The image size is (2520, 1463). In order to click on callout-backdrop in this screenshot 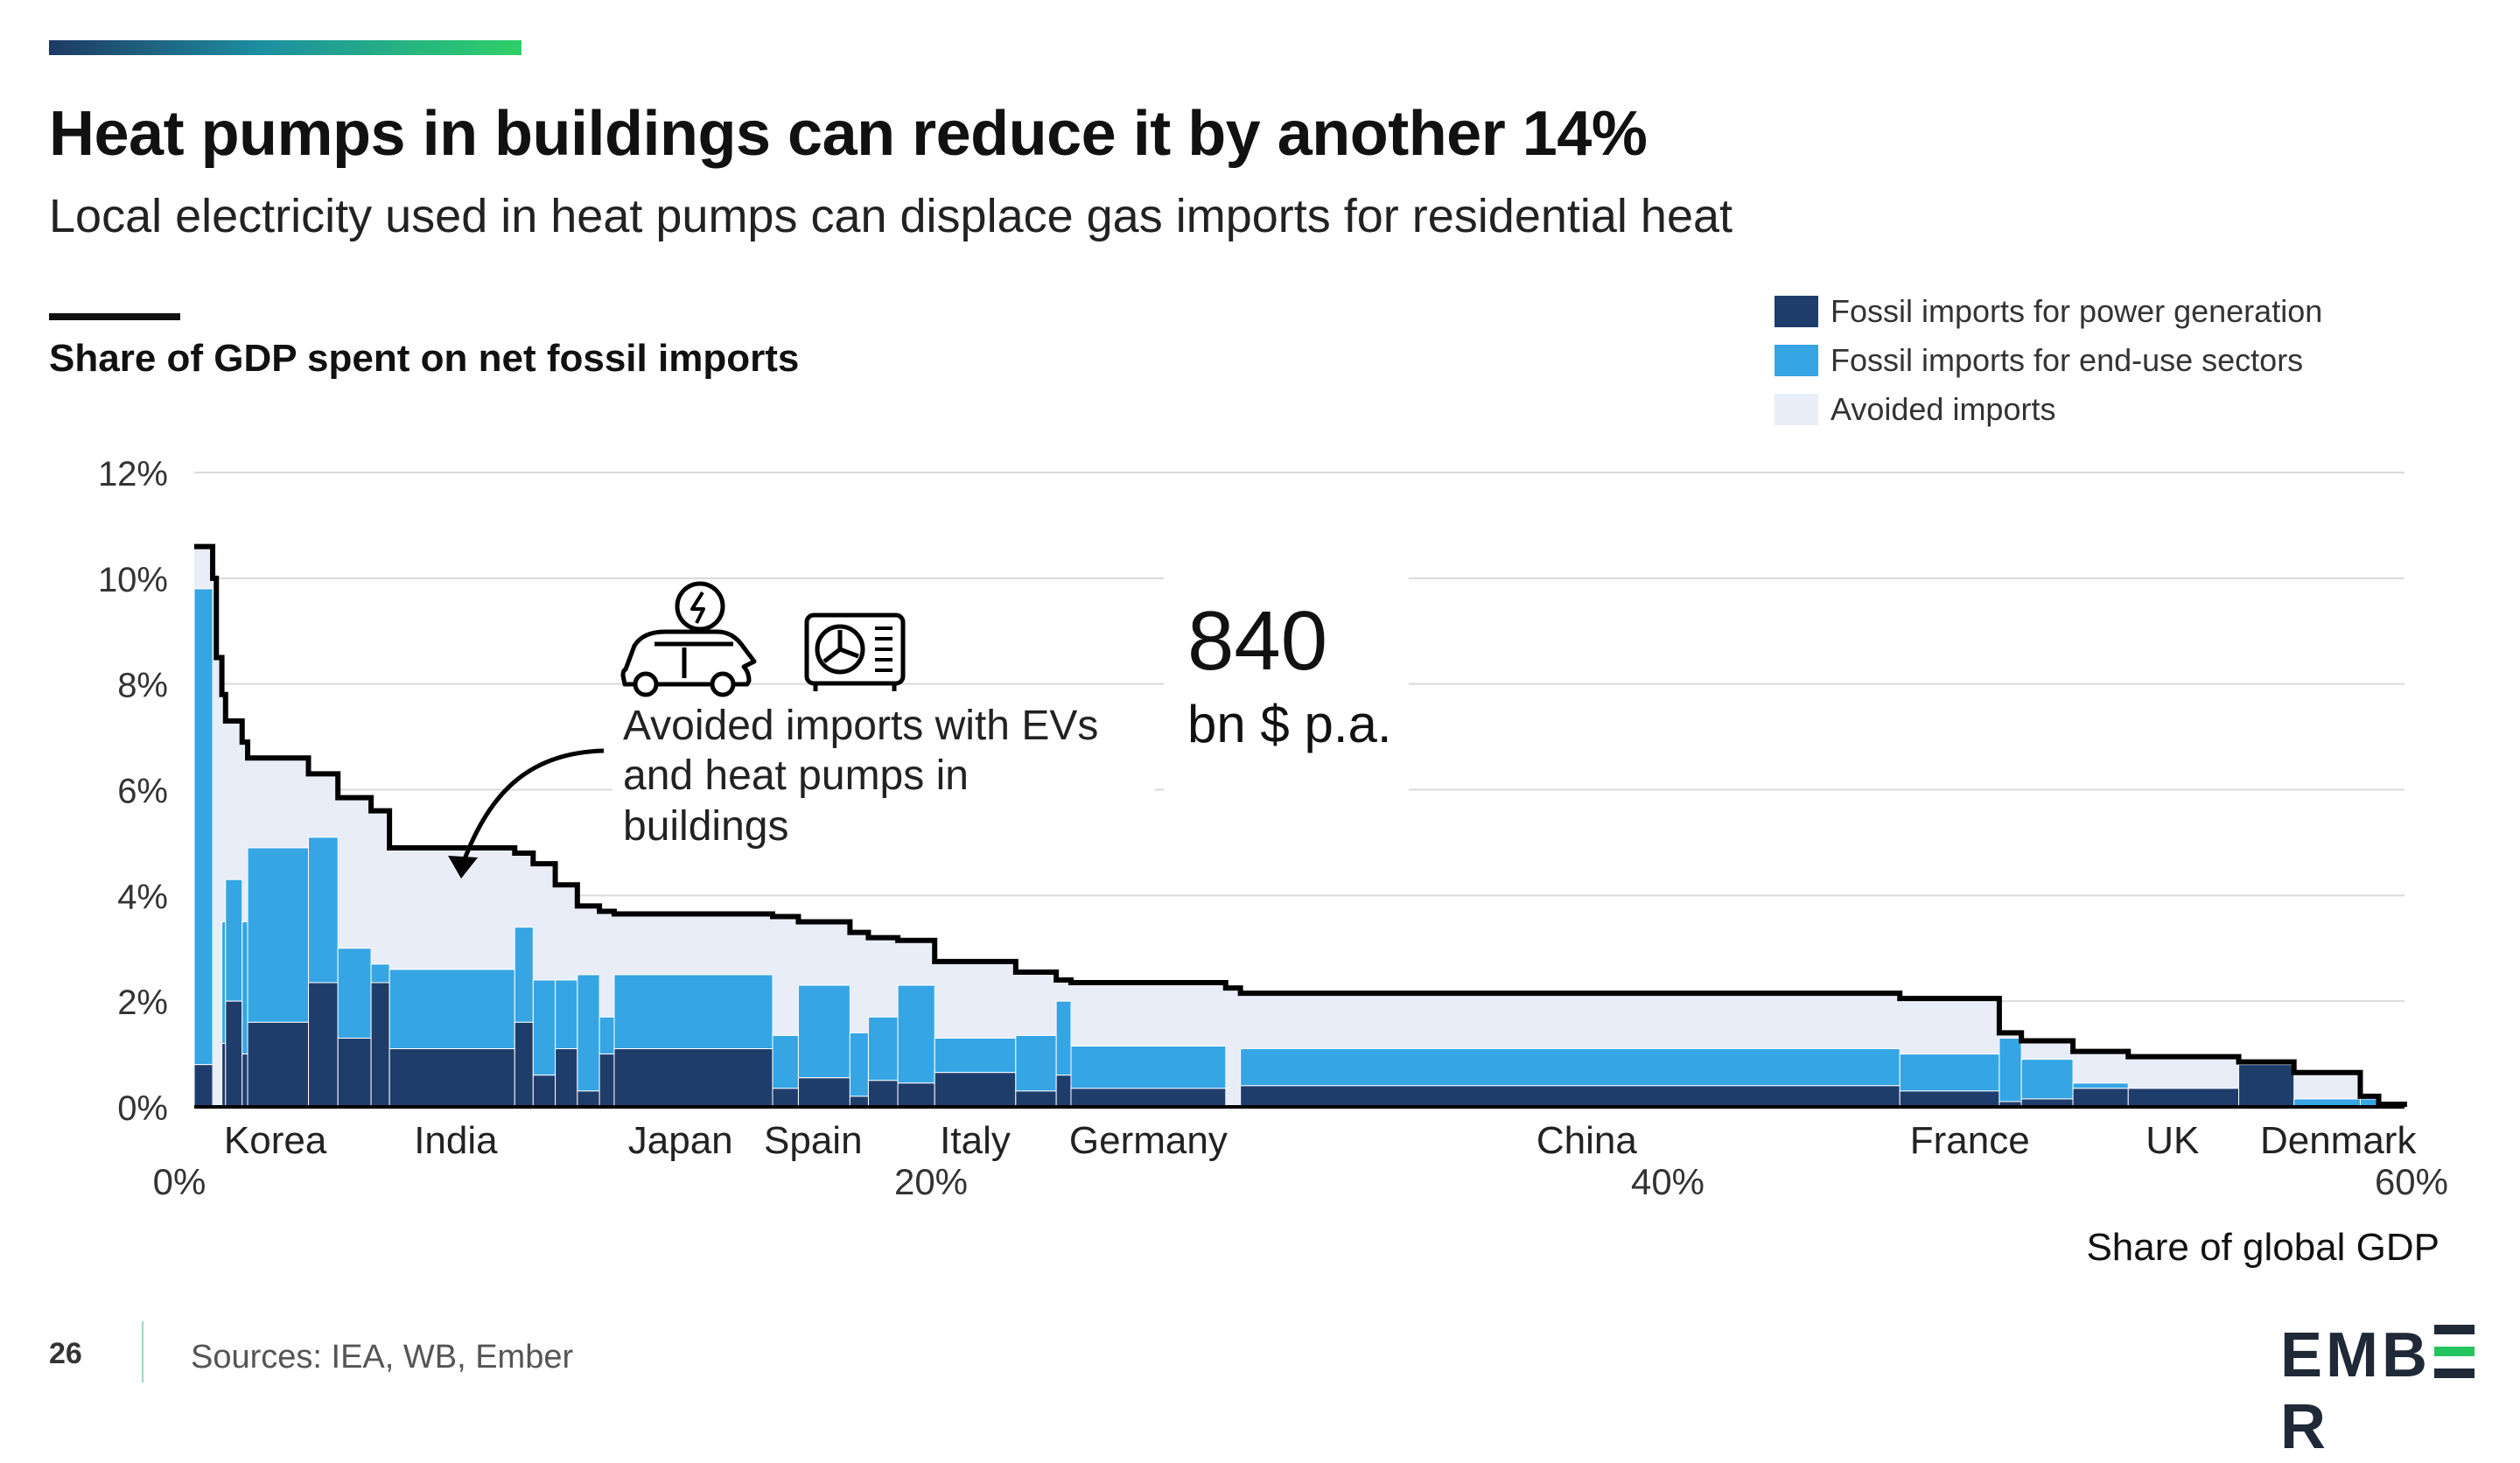, I will do `click(1286, 682)`.